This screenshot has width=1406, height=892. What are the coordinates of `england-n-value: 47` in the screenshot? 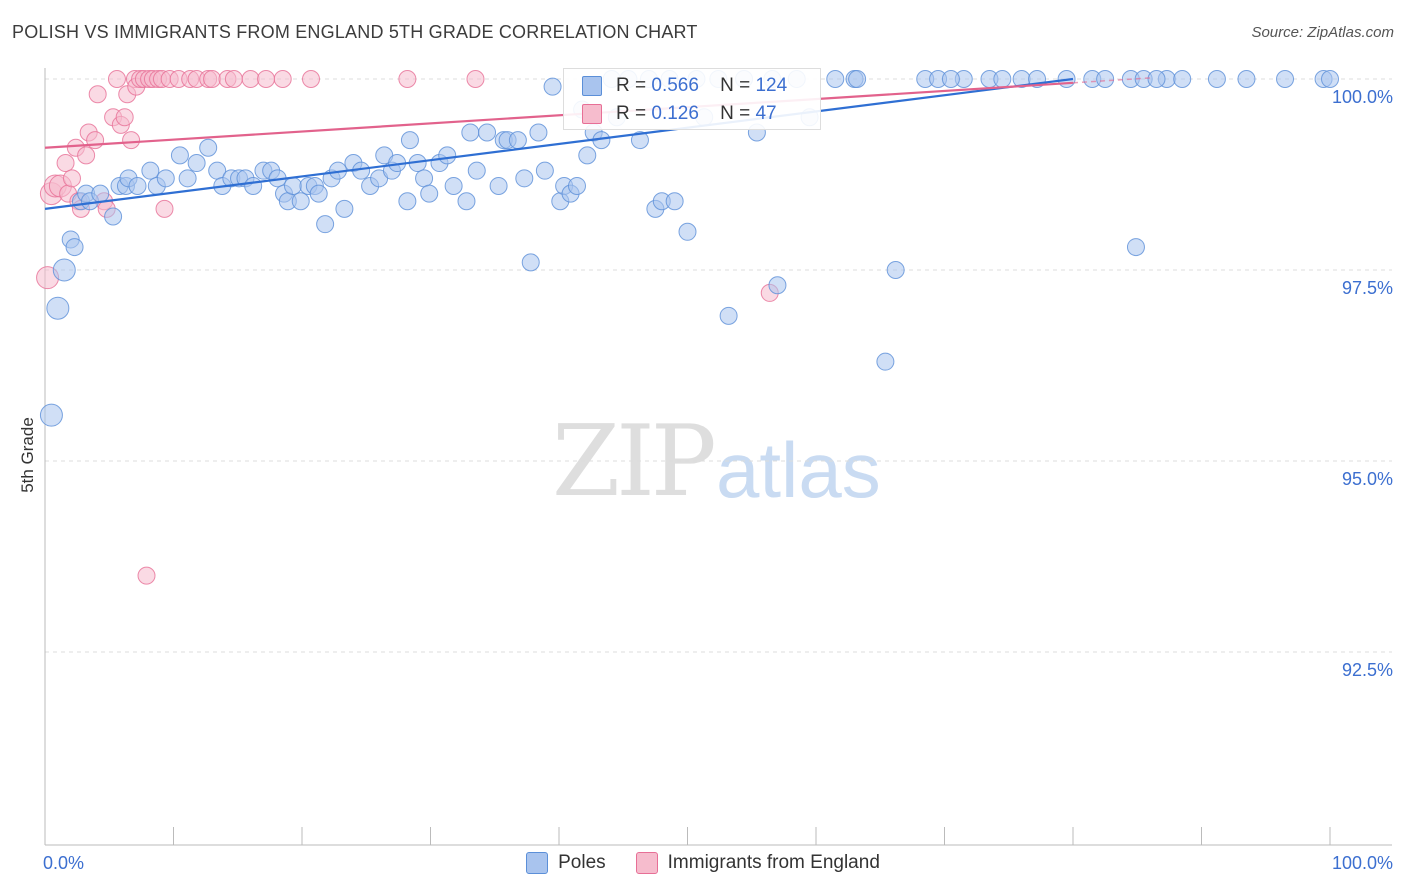 It's located at (766, 113).